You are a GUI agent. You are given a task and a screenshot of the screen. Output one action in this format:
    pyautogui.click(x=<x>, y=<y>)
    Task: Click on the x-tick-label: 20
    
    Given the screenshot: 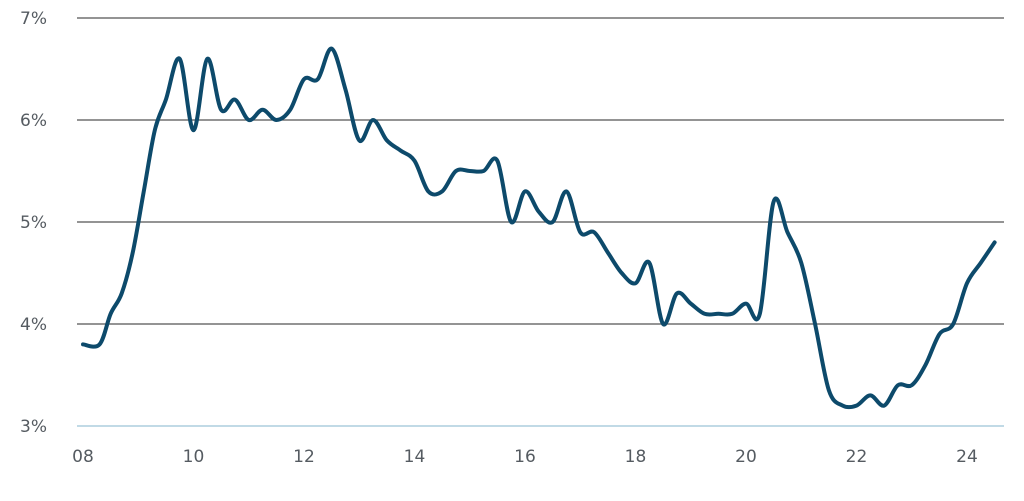 What is the action you would take?
    pyautogui.click(x=746, y=457)
    